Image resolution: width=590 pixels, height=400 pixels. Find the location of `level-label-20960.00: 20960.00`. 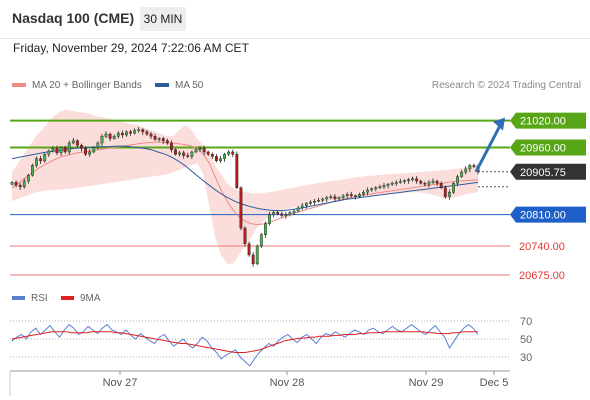

level-label-20960.00: 20960.00 is located at coordinates (548, 147).